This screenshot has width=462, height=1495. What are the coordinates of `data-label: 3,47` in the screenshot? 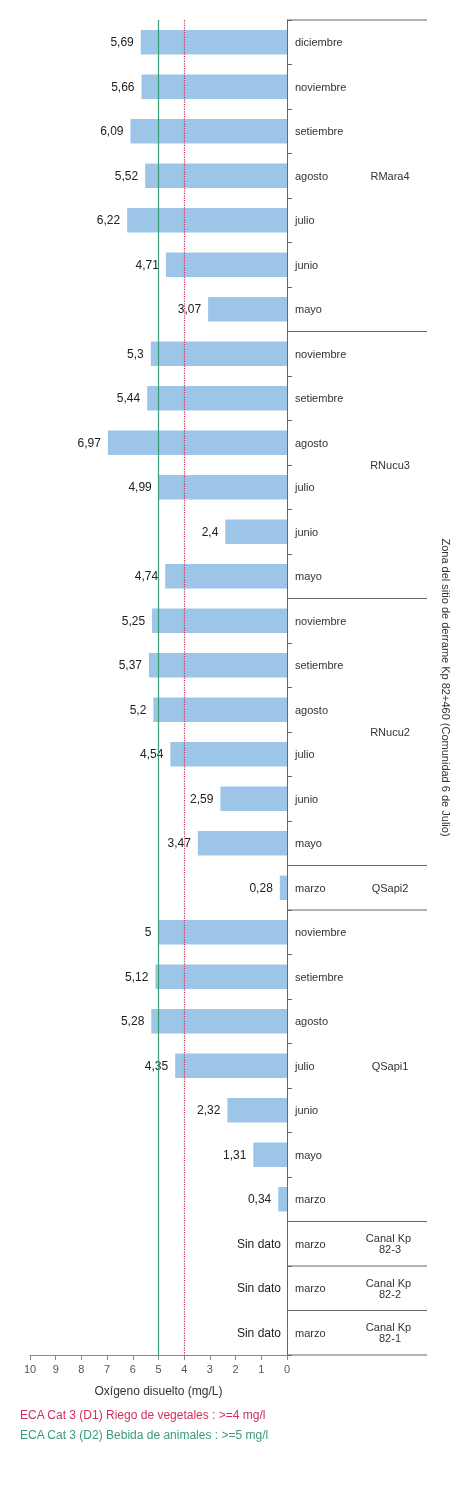 It's located at (179, 843).